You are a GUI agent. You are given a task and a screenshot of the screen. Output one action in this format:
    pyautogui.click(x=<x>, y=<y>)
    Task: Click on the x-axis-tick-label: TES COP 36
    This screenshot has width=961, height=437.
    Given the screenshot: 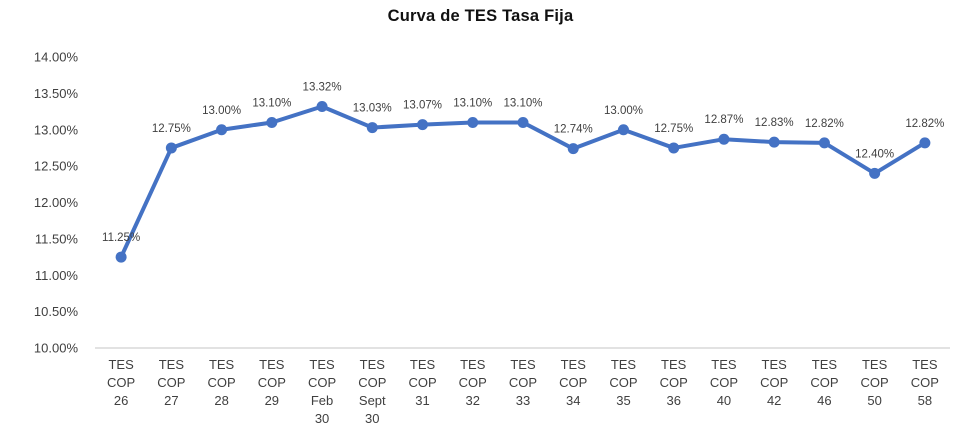 What is the action you would take?
    pyautogui.click(x=674, y=382)
    